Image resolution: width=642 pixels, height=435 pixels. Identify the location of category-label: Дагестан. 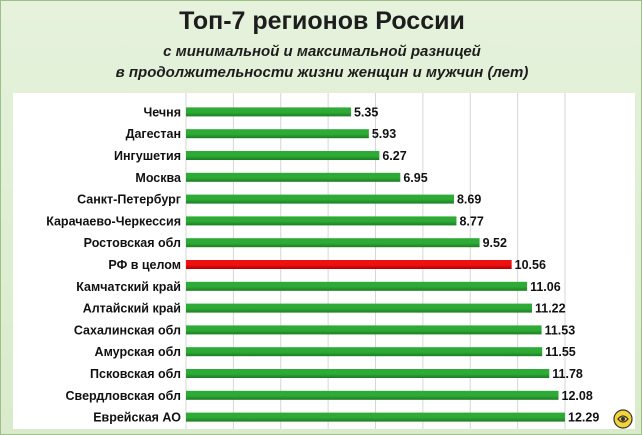
(153, 134).